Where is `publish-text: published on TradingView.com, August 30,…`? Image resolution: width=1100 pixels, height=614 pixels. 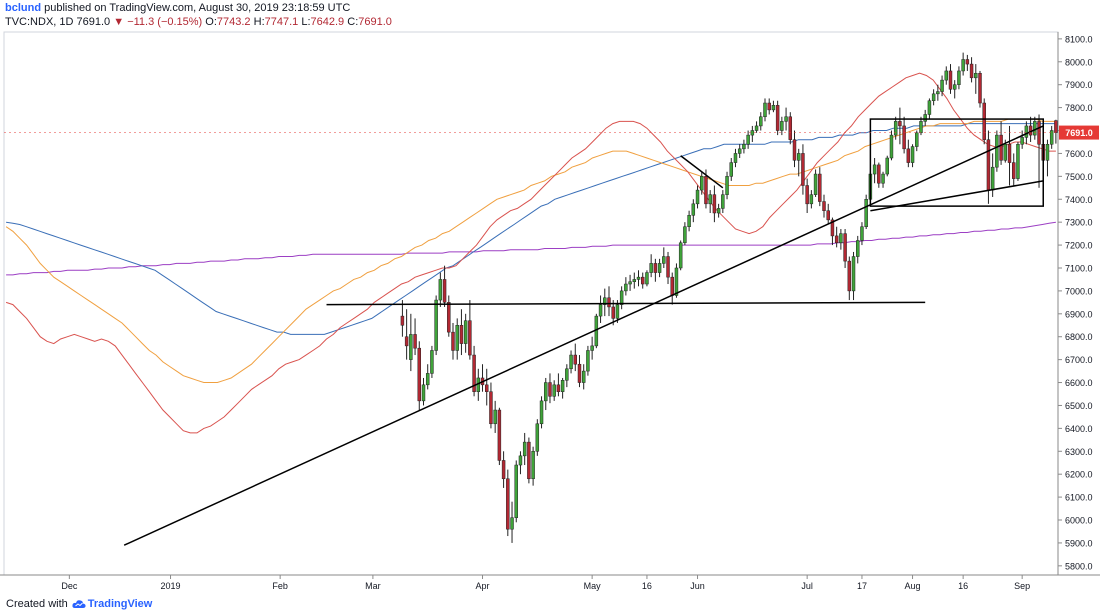
publish-text: published on TradingView.com, August 30,… is located at coordinates (197, 8).